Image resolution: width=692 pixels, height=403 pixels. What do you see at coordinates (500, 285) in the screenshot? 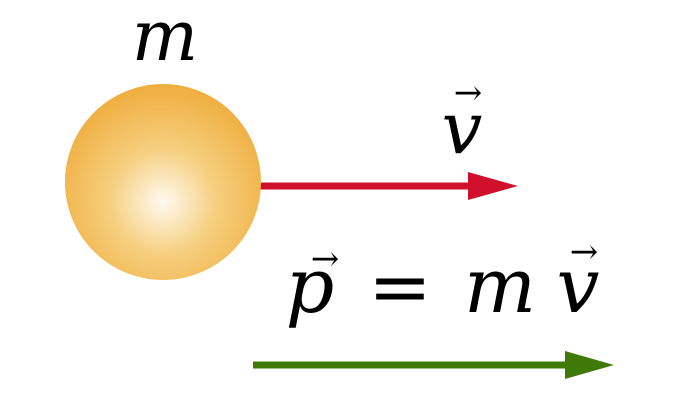
I see `equation-mass: m` at bounding box center [500, 285].